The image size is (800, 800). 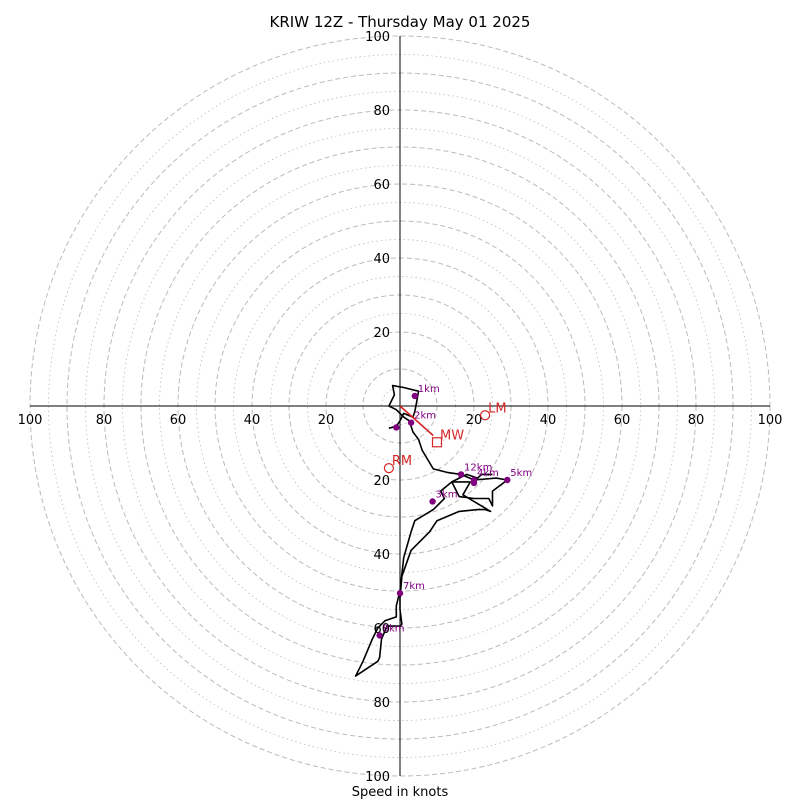 I want to click on bulk-shear-vector, so click(x=416, y=421).